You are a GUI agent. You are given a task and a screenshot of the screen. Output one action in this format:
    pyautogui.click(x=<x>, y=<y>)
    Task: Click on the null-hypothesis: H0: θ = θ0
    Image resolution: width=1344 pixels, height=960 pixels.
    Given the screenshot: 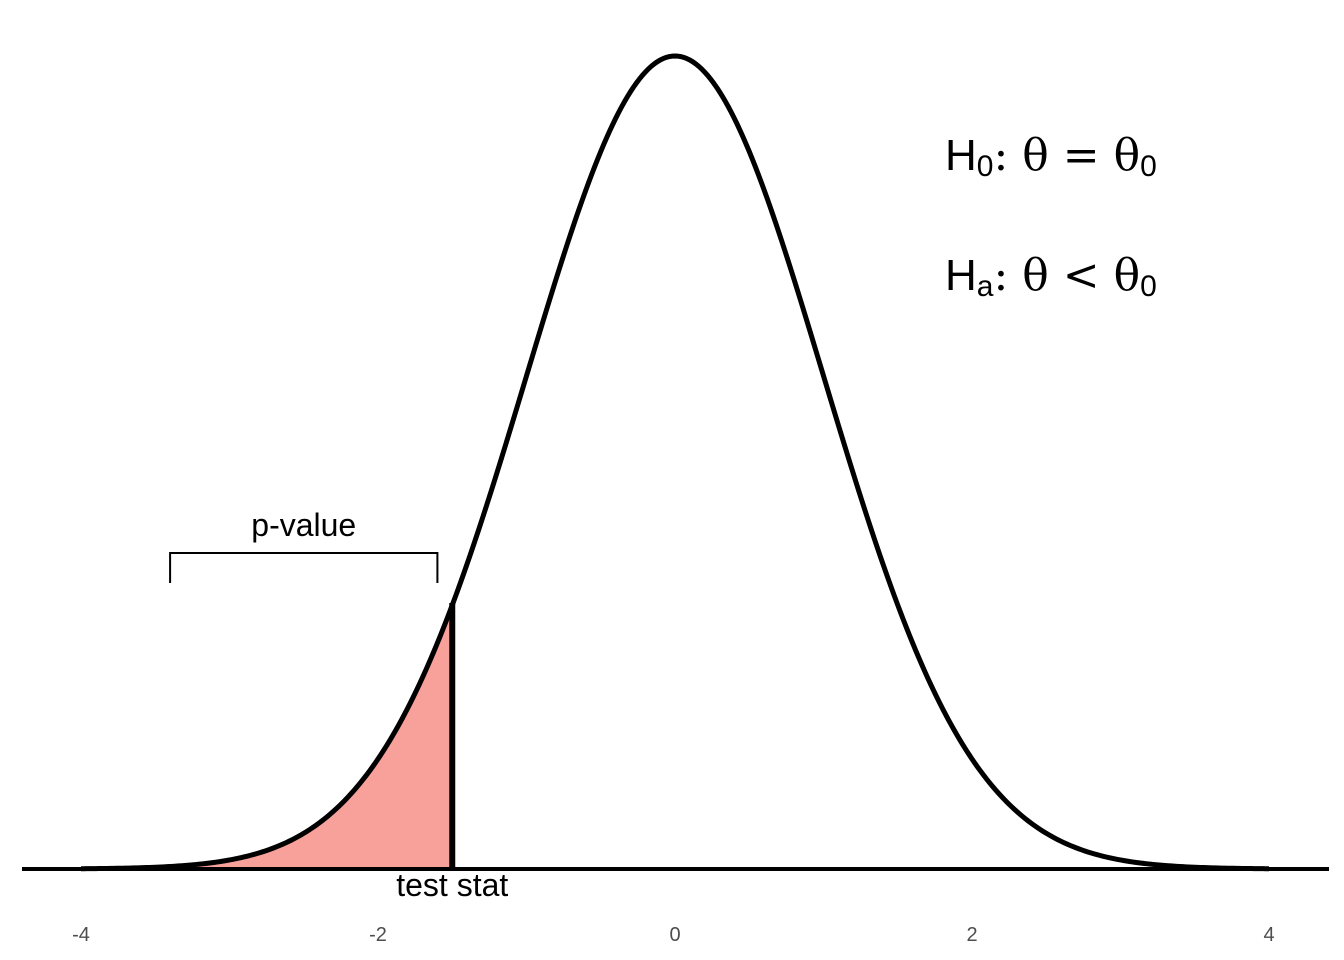 What is the action you would take?
    pyautogui.click(x=1051, y=156)
    